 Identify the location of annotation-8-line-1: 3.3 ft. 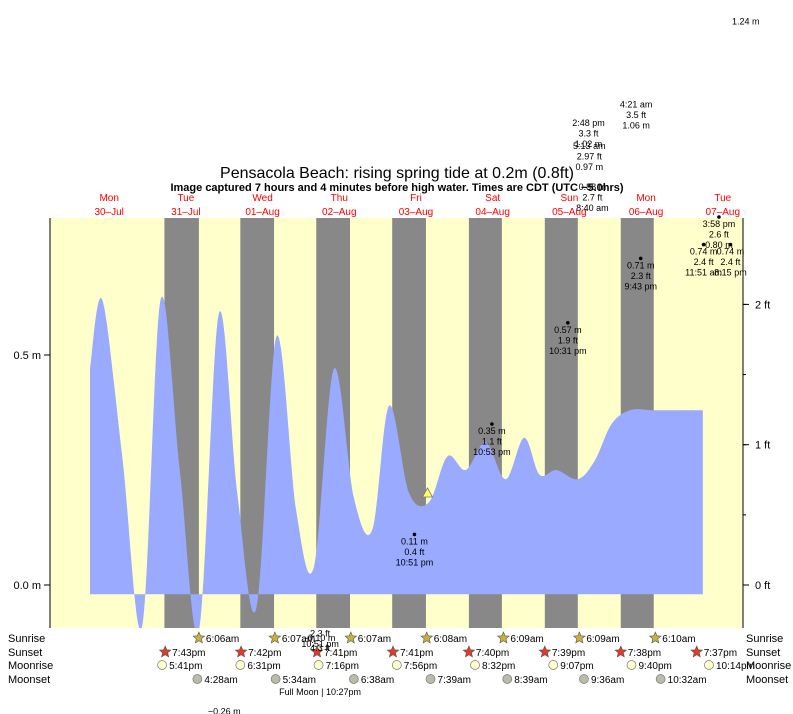
(589, 133).